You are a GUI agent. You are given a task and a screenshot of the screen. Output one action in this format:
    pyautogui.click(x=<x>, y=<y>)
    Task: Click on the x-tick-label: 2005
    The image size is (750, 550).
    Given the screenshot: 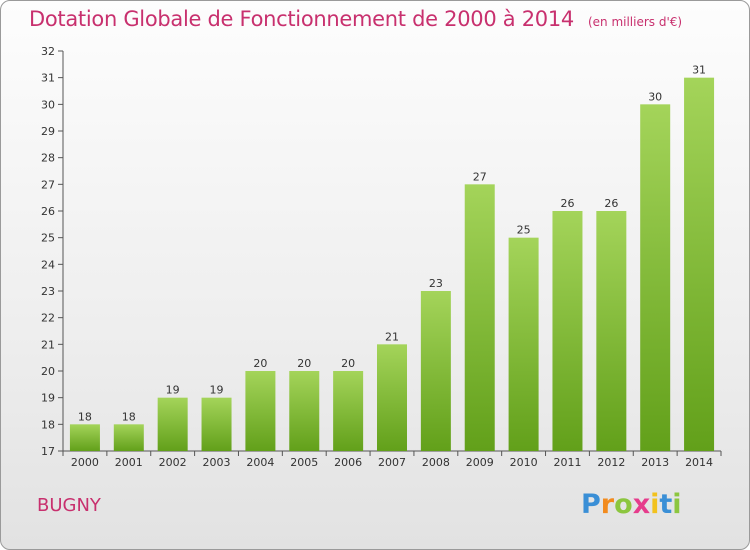 What is the action you would take?
    pyautogui.click(x=304, y=462)
    